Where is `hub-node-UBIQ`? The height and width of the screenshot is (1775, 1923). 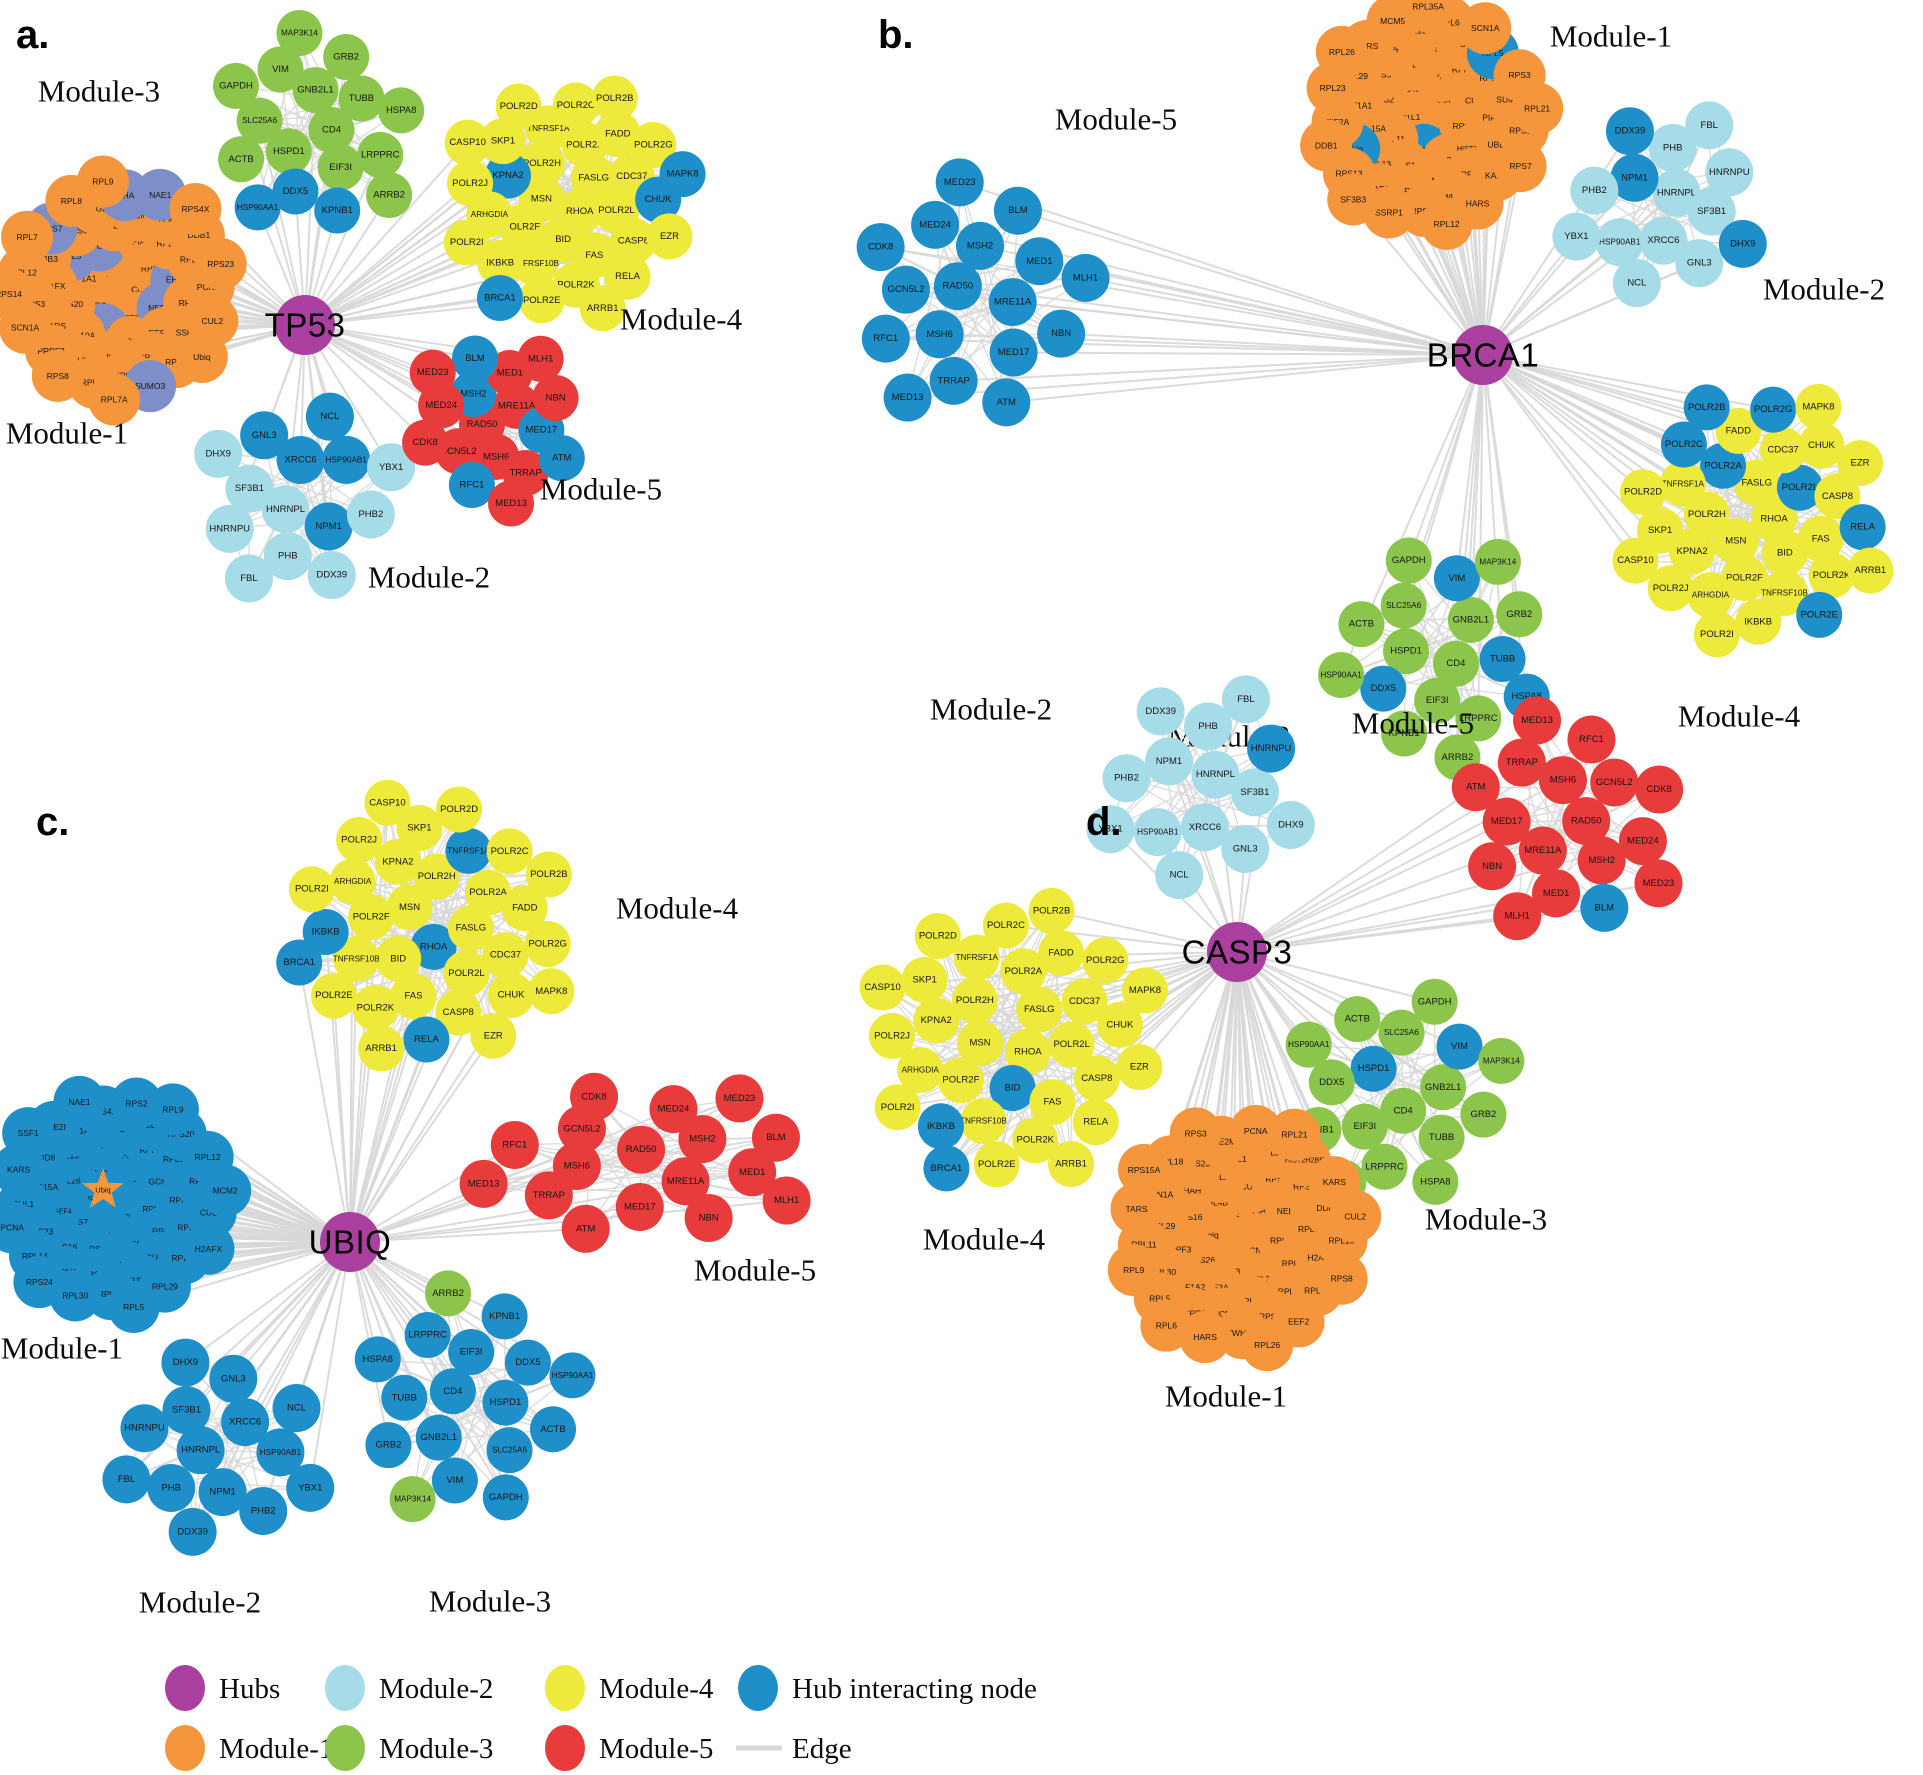
hub-node-UBIQ is located at coordinates (350, 1242).